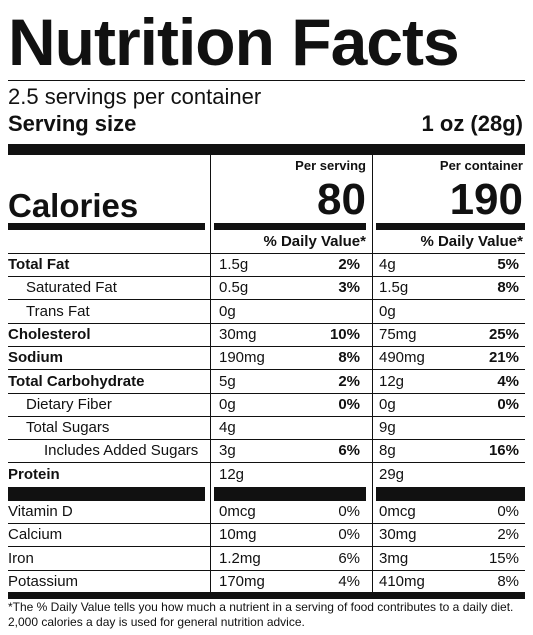 The height and width of the screenshot is (635, 533). I want to click on nutrient-name: Cholesterol, so click(49, 334).